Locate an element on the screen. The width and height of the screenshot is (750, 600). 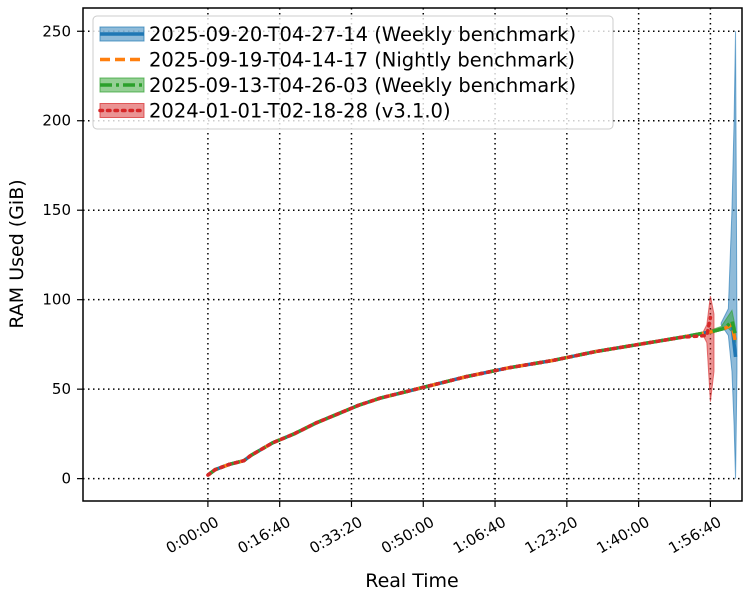
legend-entry: 2025-09-20-T04-27-14 (Weekly benchmark) is located at coordinates (337, 34).